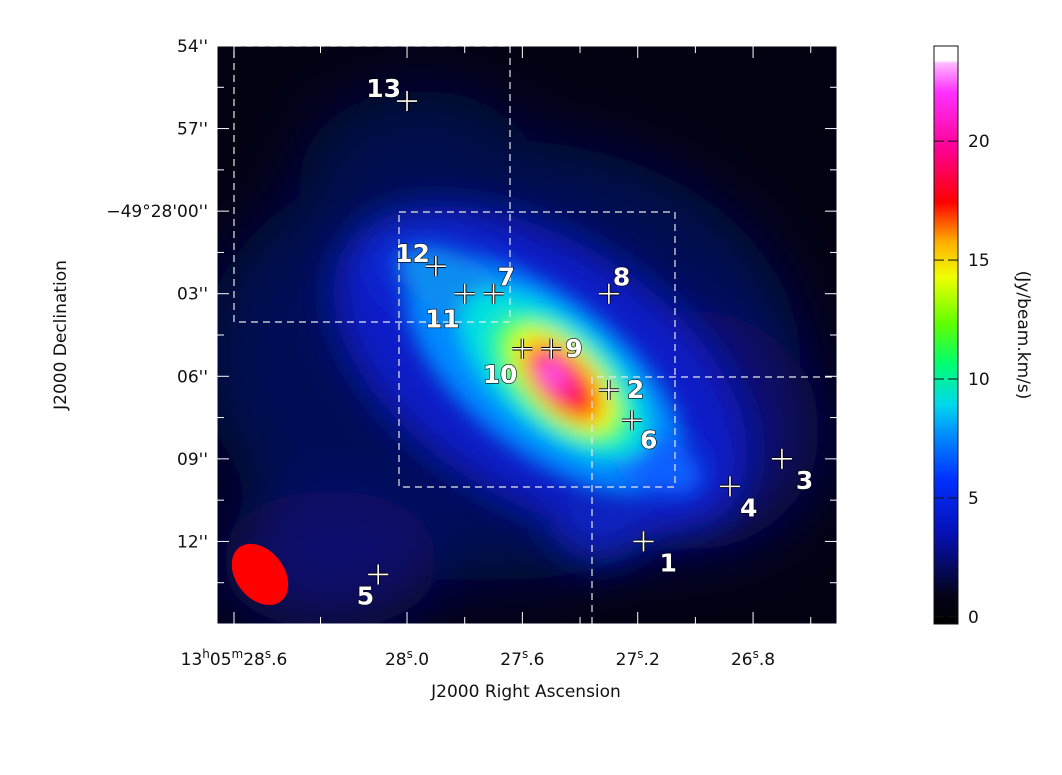 This screenshot has width=1062, height=775. Describe the element at coordinates (525, 692) in the screenshot. I see `x-axis-label: J2000 Right Ascension` at that location.